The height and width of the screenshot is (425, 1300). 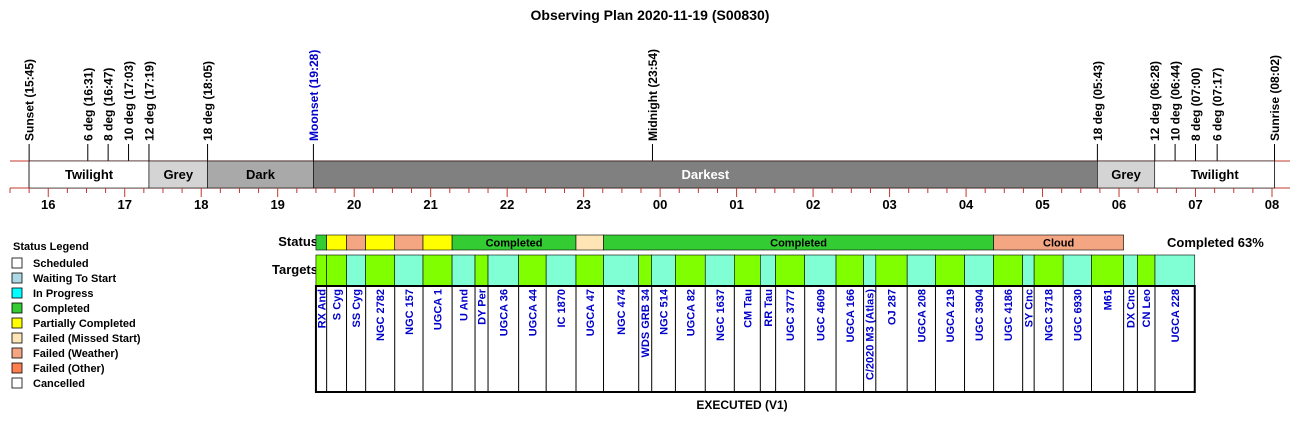 I want to click on target-name-19: UGC 3777, so click(x=791, y=315).